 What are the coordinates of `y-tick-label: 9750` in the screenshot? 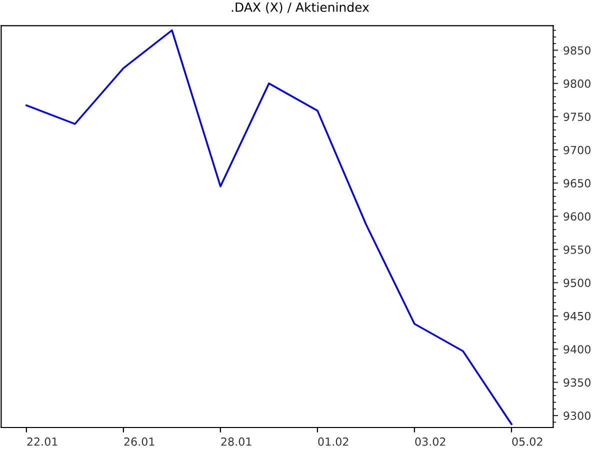 It's located at (577, 117).